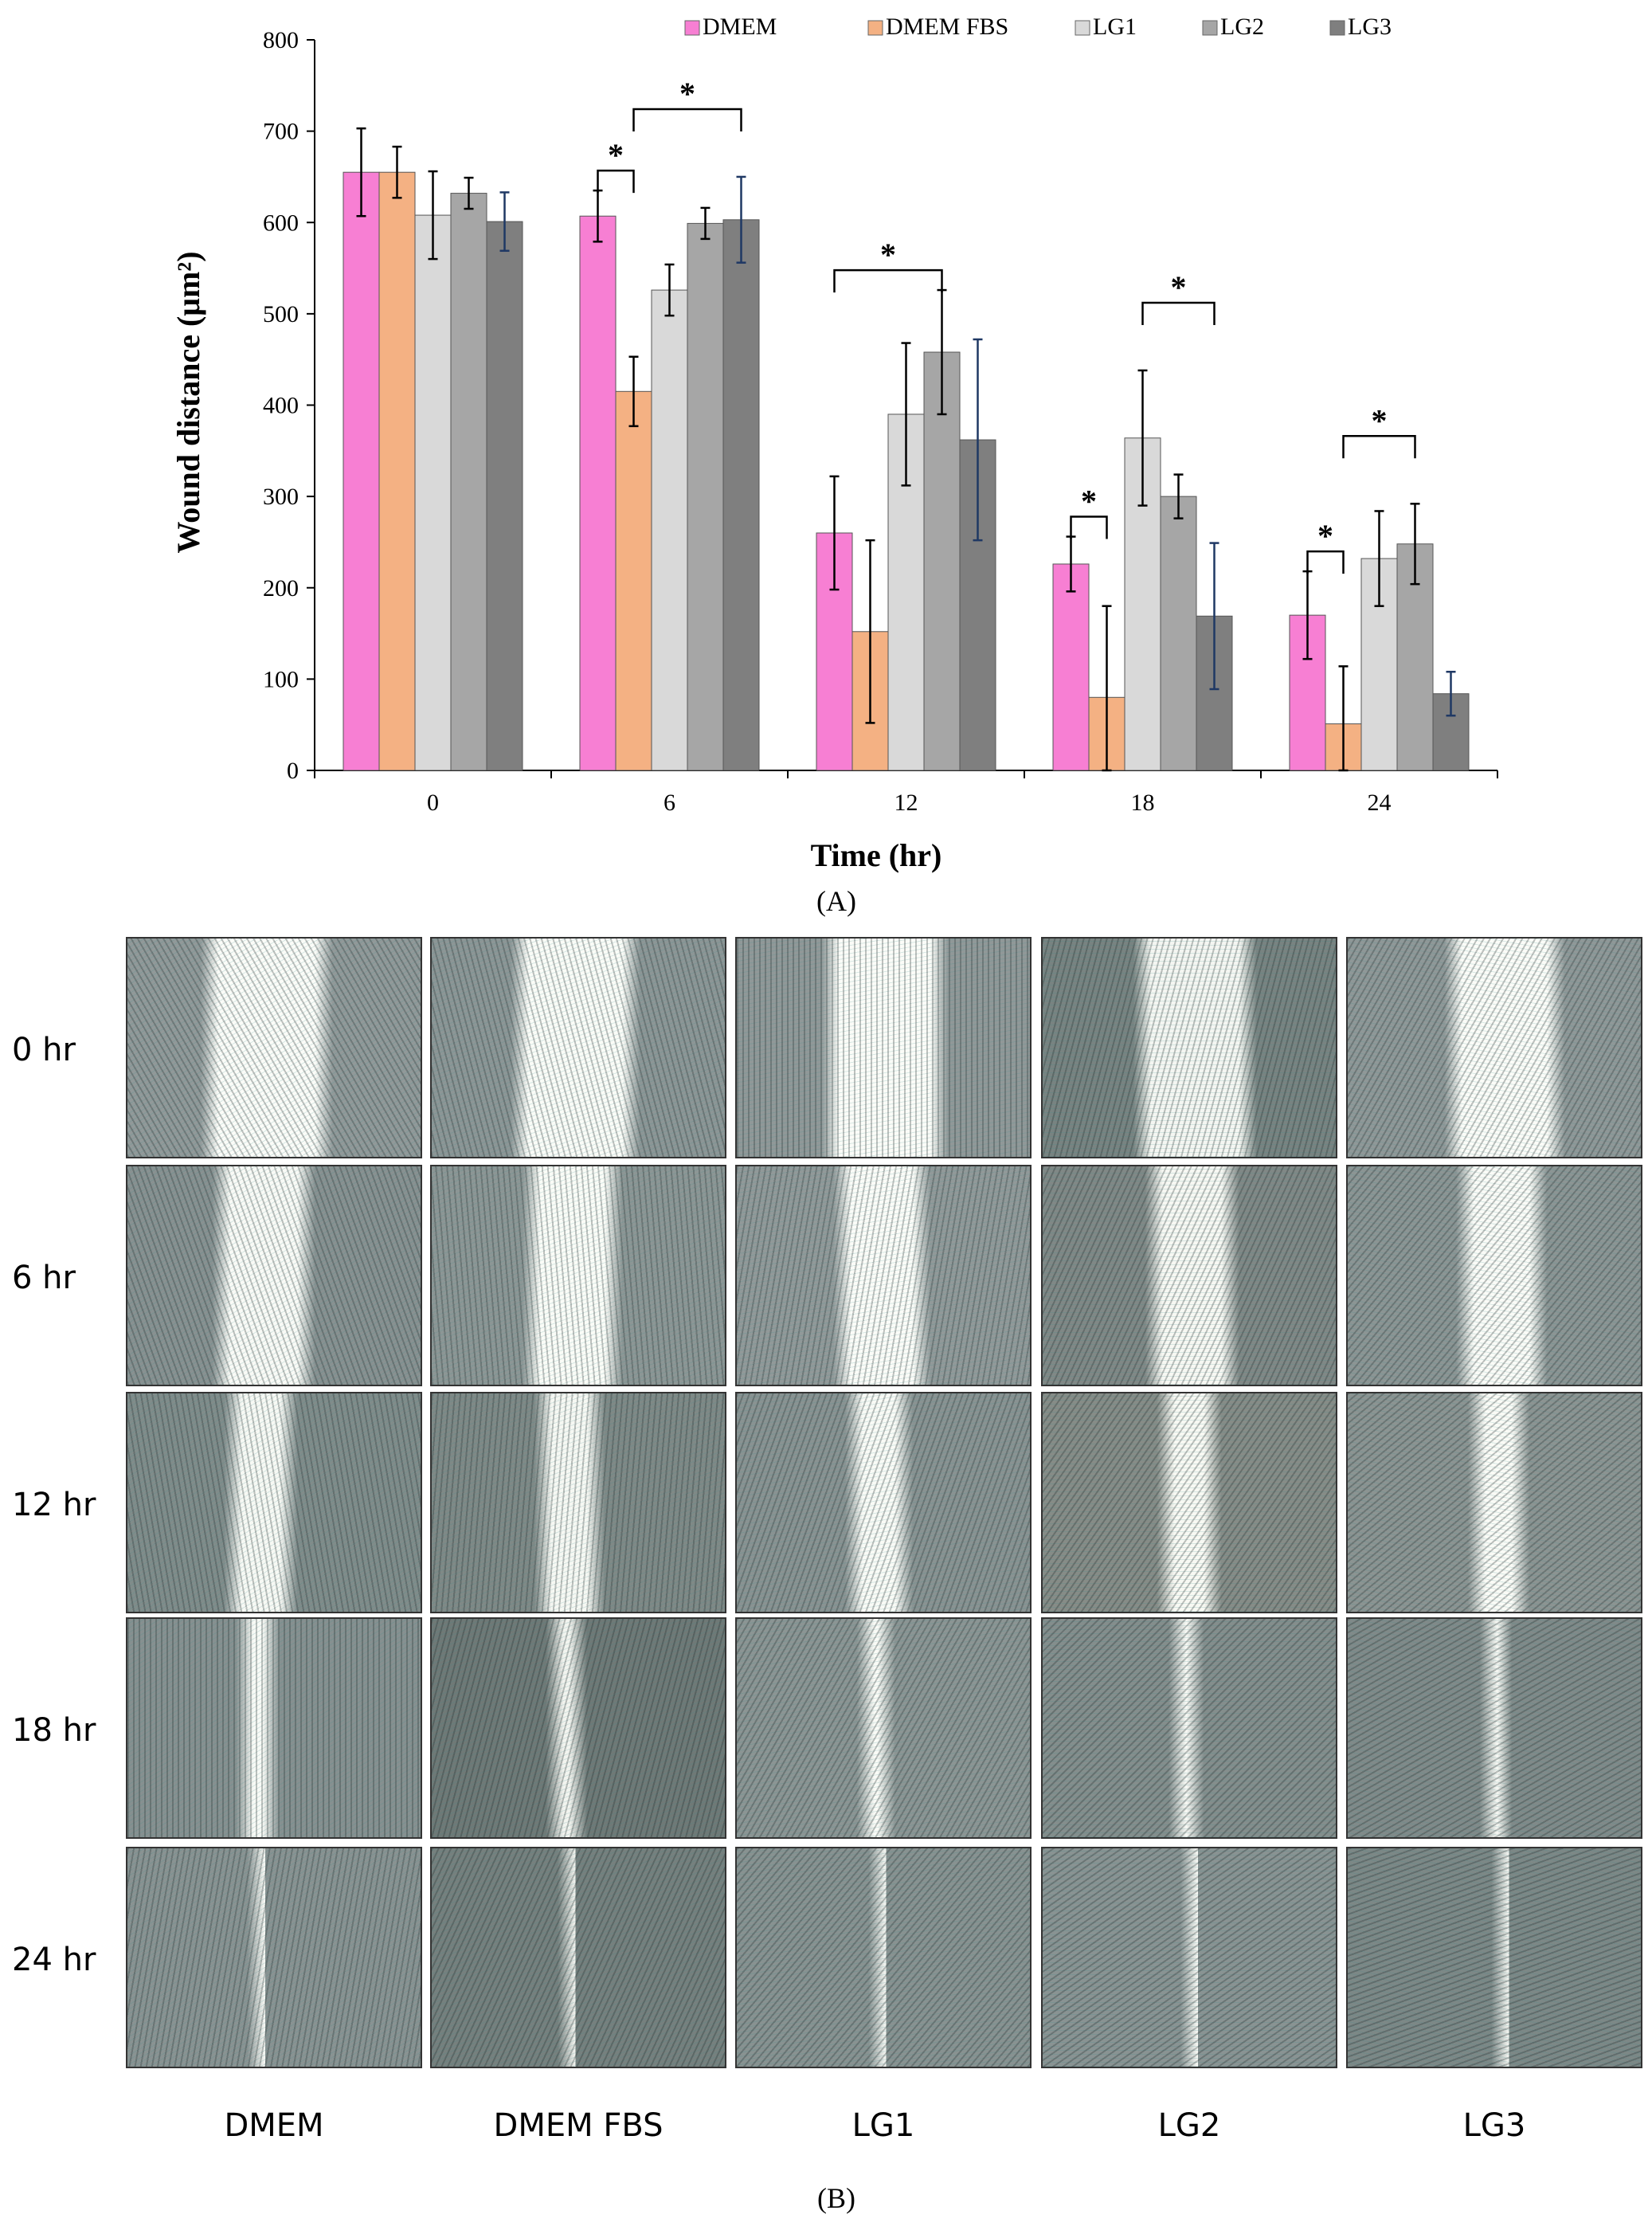 The image size is (1652, 2226). Describe the element at coordinates (578, 1957) in the screenshot. I see `micrograph-dmem-fbs-24hr` at that location.